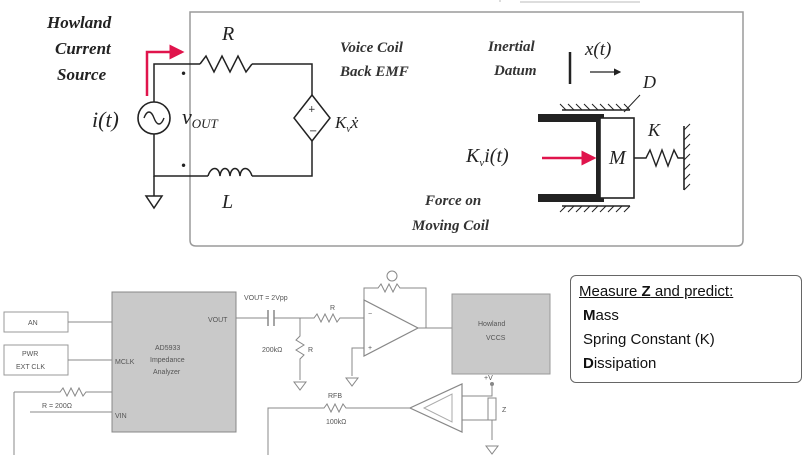  What do you see at coordinates (501, 334) in the screenshot?
I see `howland-vccs-box` at bounding box center [501, 334].